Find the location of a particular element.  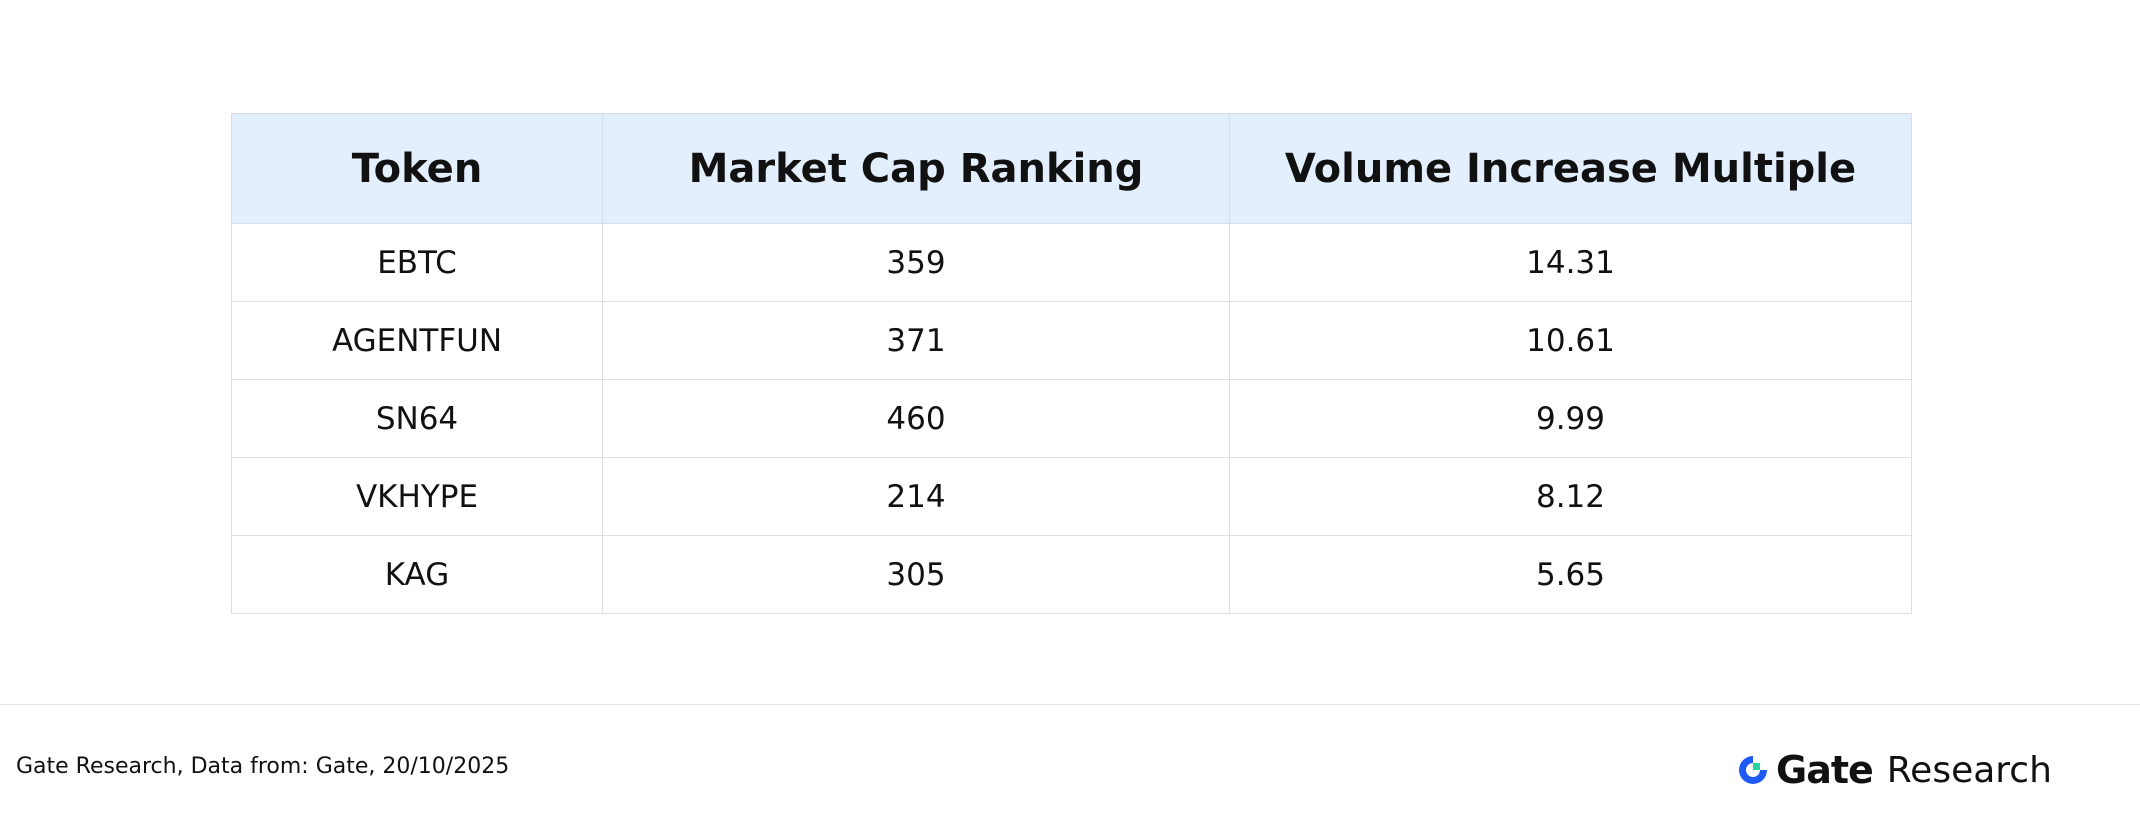

table-cell: 5.65 is located at coordinates (1570, 574).